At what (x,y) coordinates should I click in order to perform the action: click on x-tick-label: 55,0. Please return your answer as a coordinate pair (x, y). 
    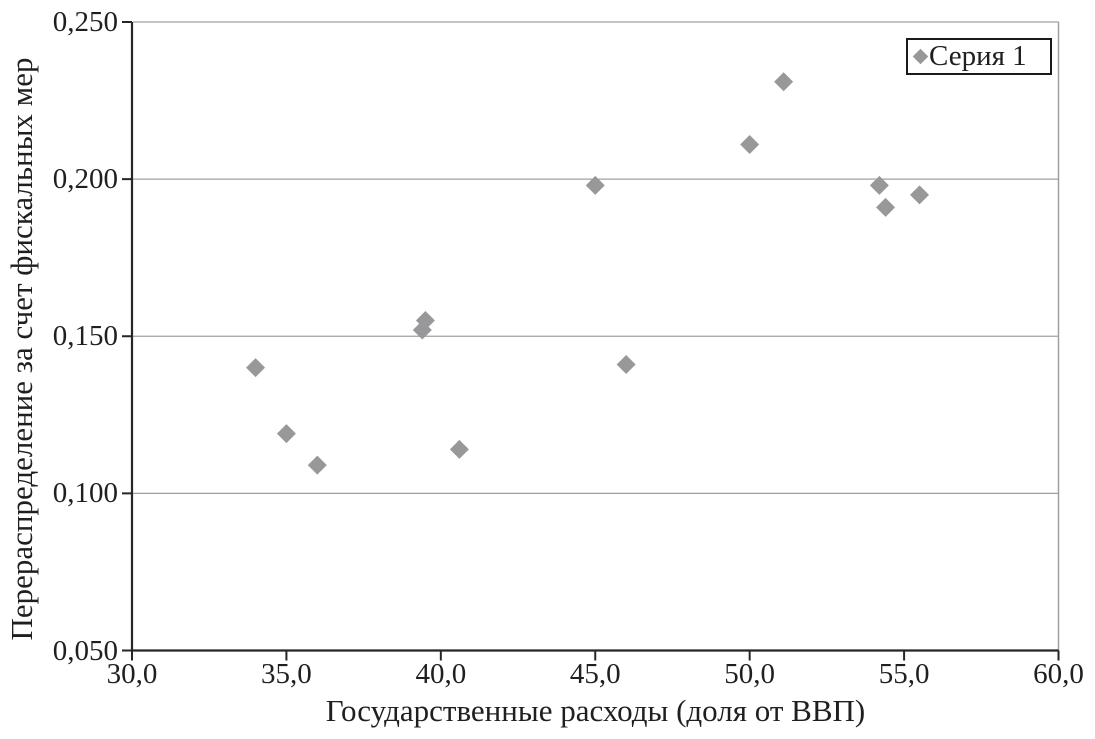
    Looking at the image, I should click on (904, 674).